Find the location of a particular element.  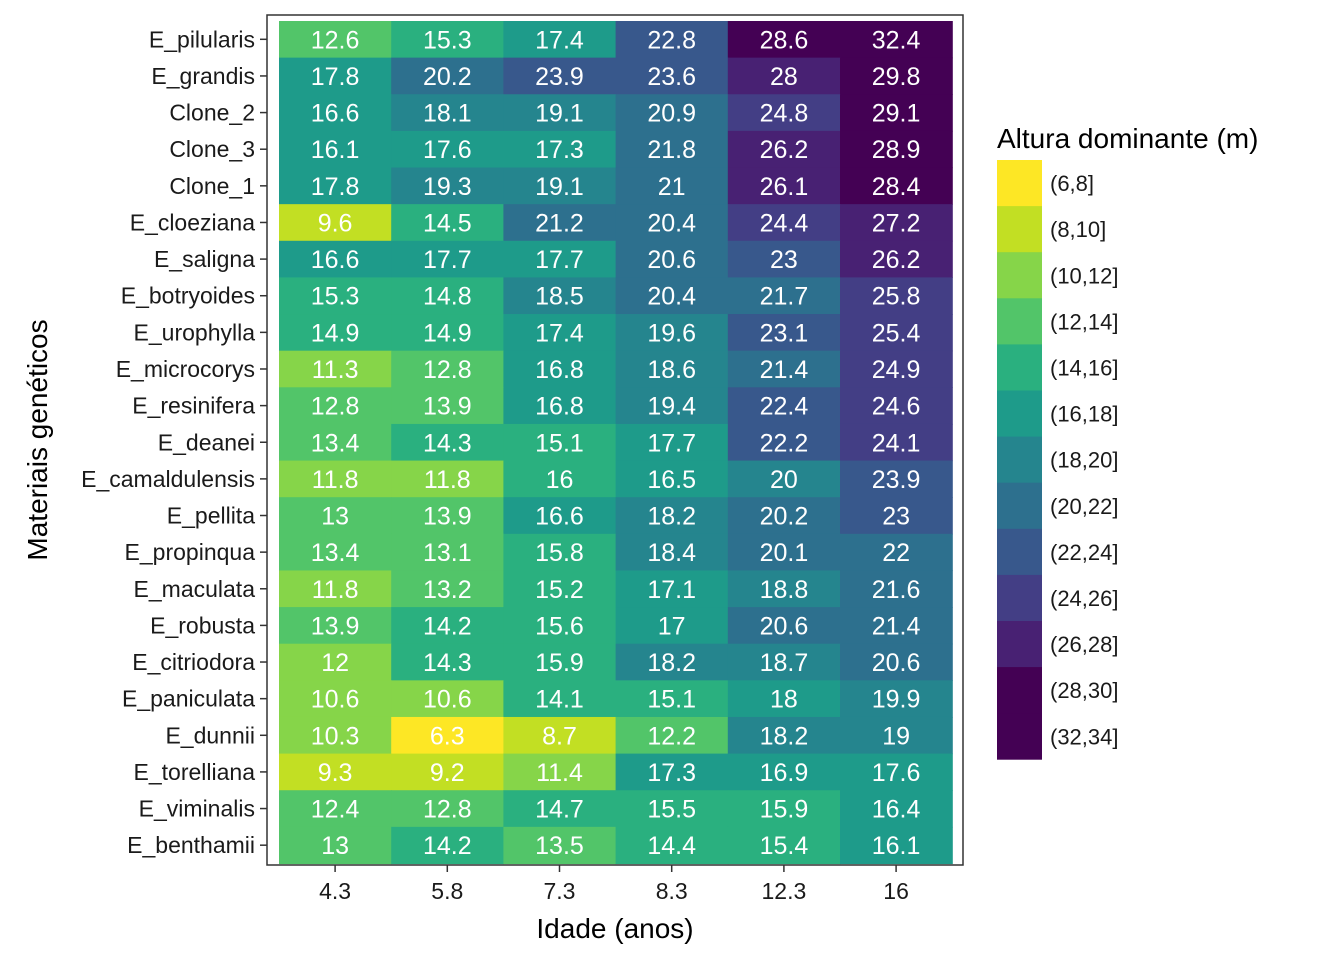

y-tick-label: E_resinifera is located at coordinates (193, 406).